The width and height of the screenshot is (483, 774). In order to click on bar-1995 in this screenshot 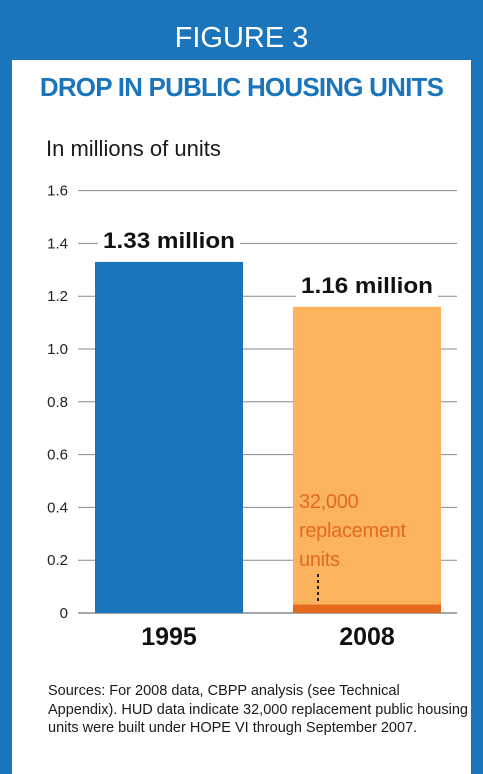, I will do `click(169, 437)`.